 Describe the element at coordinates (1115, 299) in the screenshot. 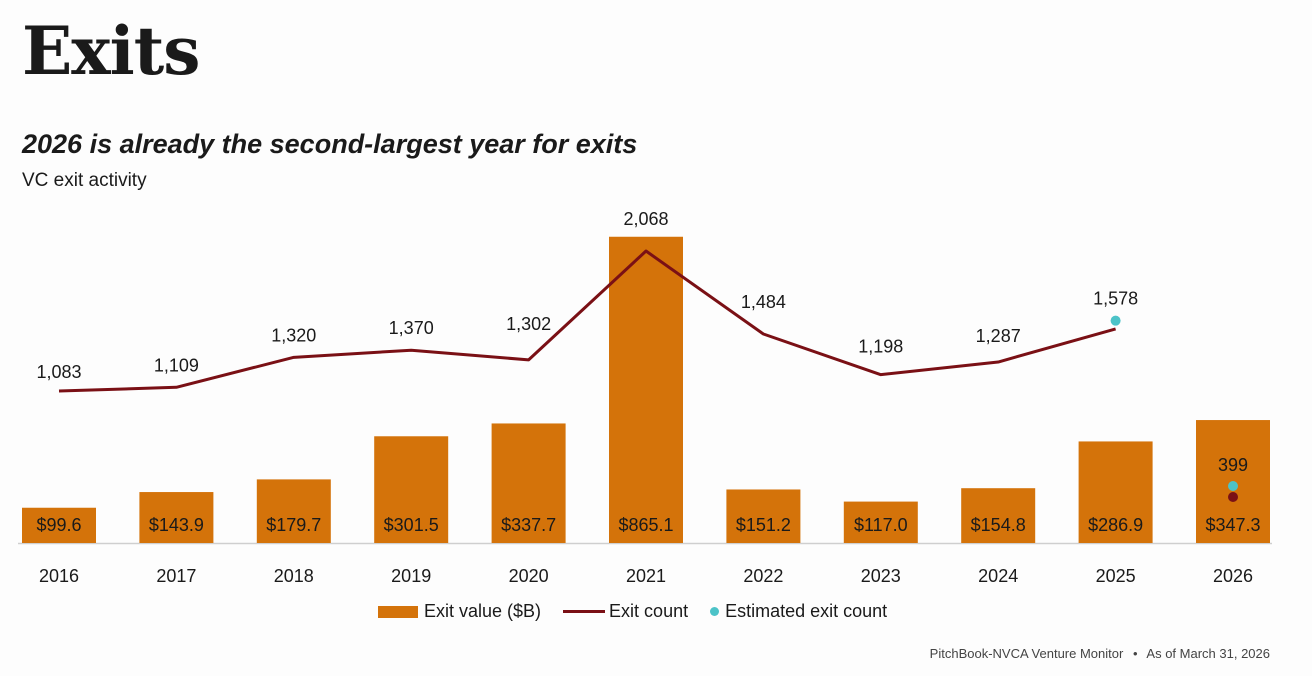

I see `estimate-label-2025: 1,578` at that location.